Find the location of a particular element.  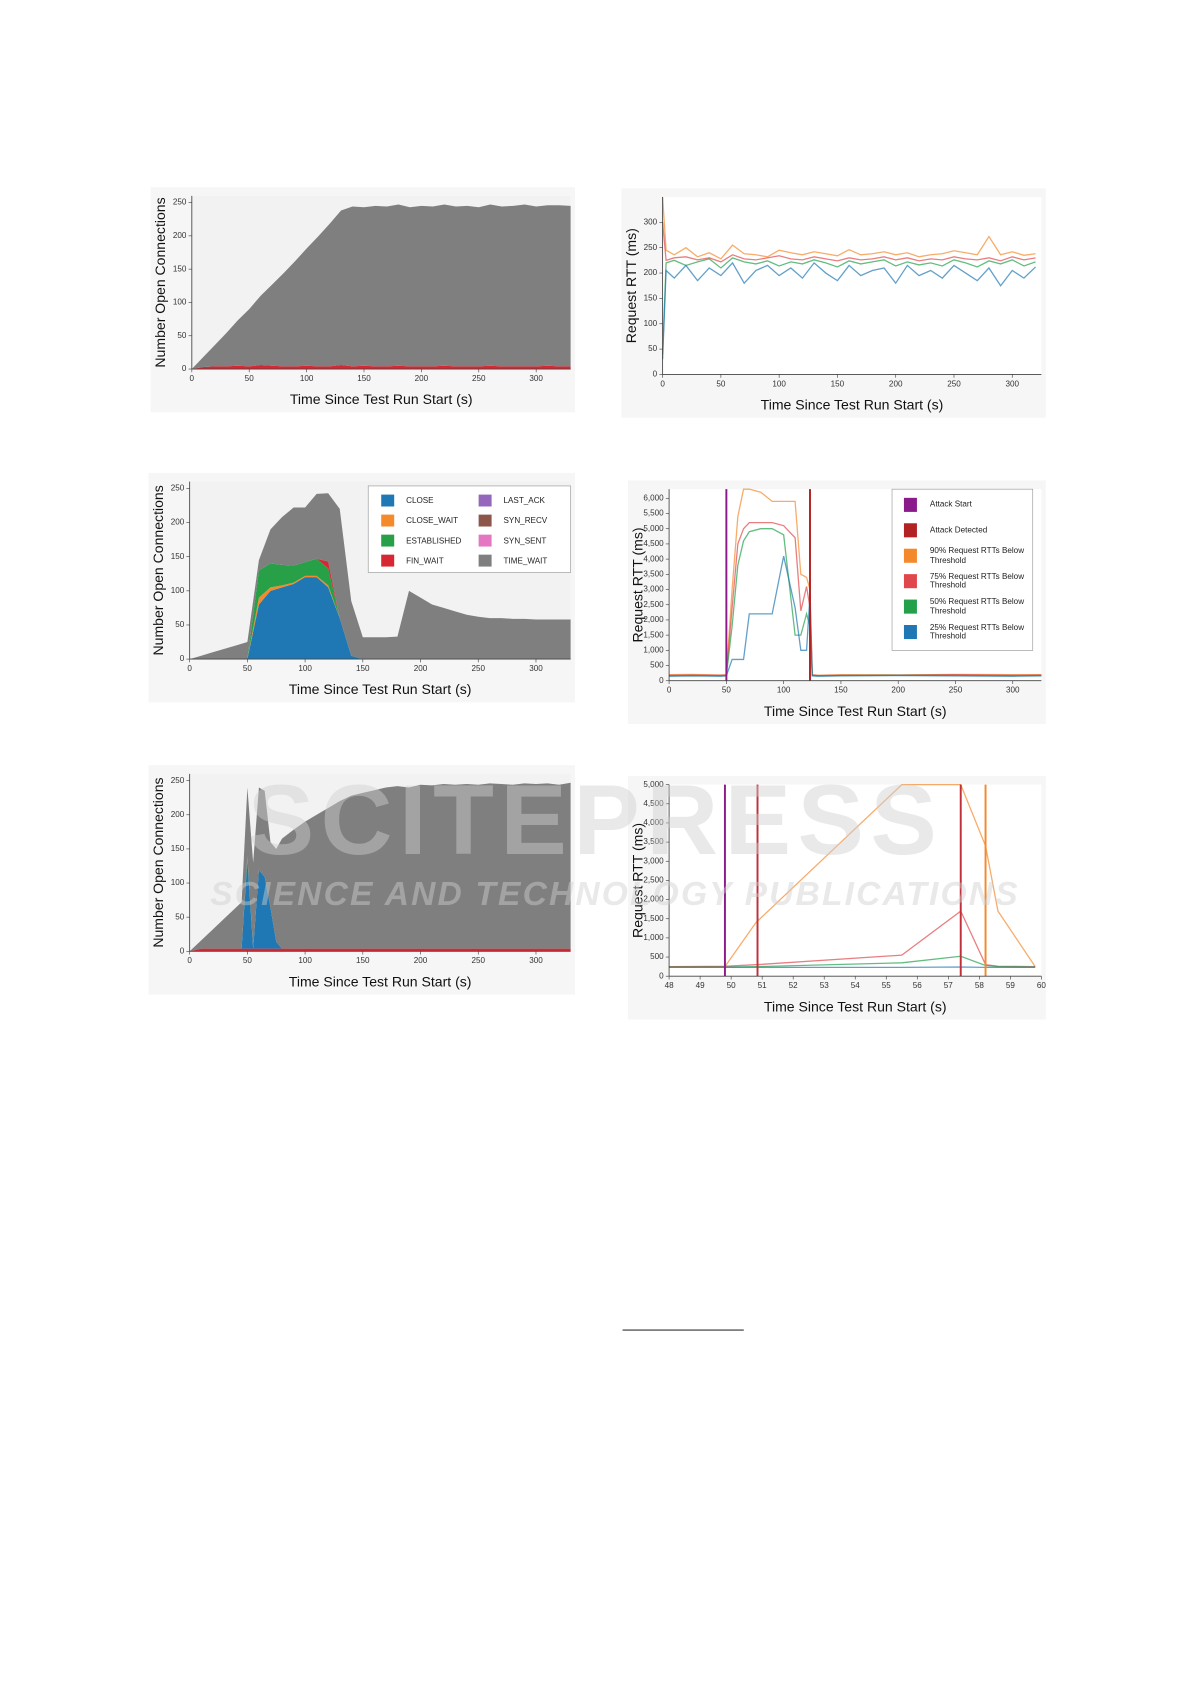

x-tick-label: 54 is located at coordinates (856, 985).